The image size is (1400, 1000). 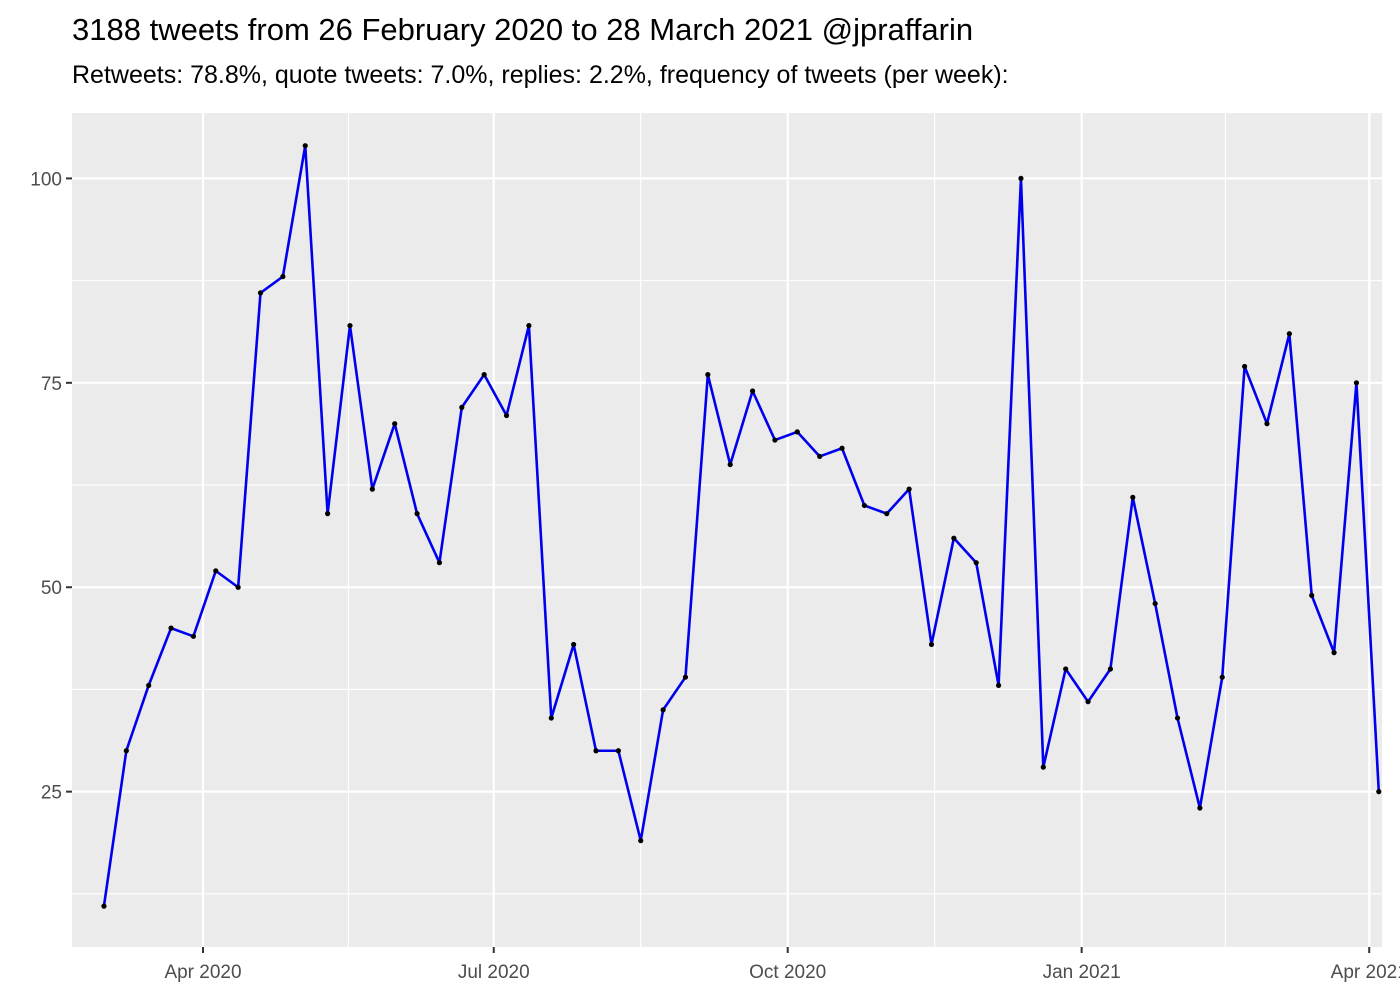 What do you see at coordinates (51, 486) in the screenshot?
I see `y-axis: 25 50 75 100` at bounding box center [51, 486].